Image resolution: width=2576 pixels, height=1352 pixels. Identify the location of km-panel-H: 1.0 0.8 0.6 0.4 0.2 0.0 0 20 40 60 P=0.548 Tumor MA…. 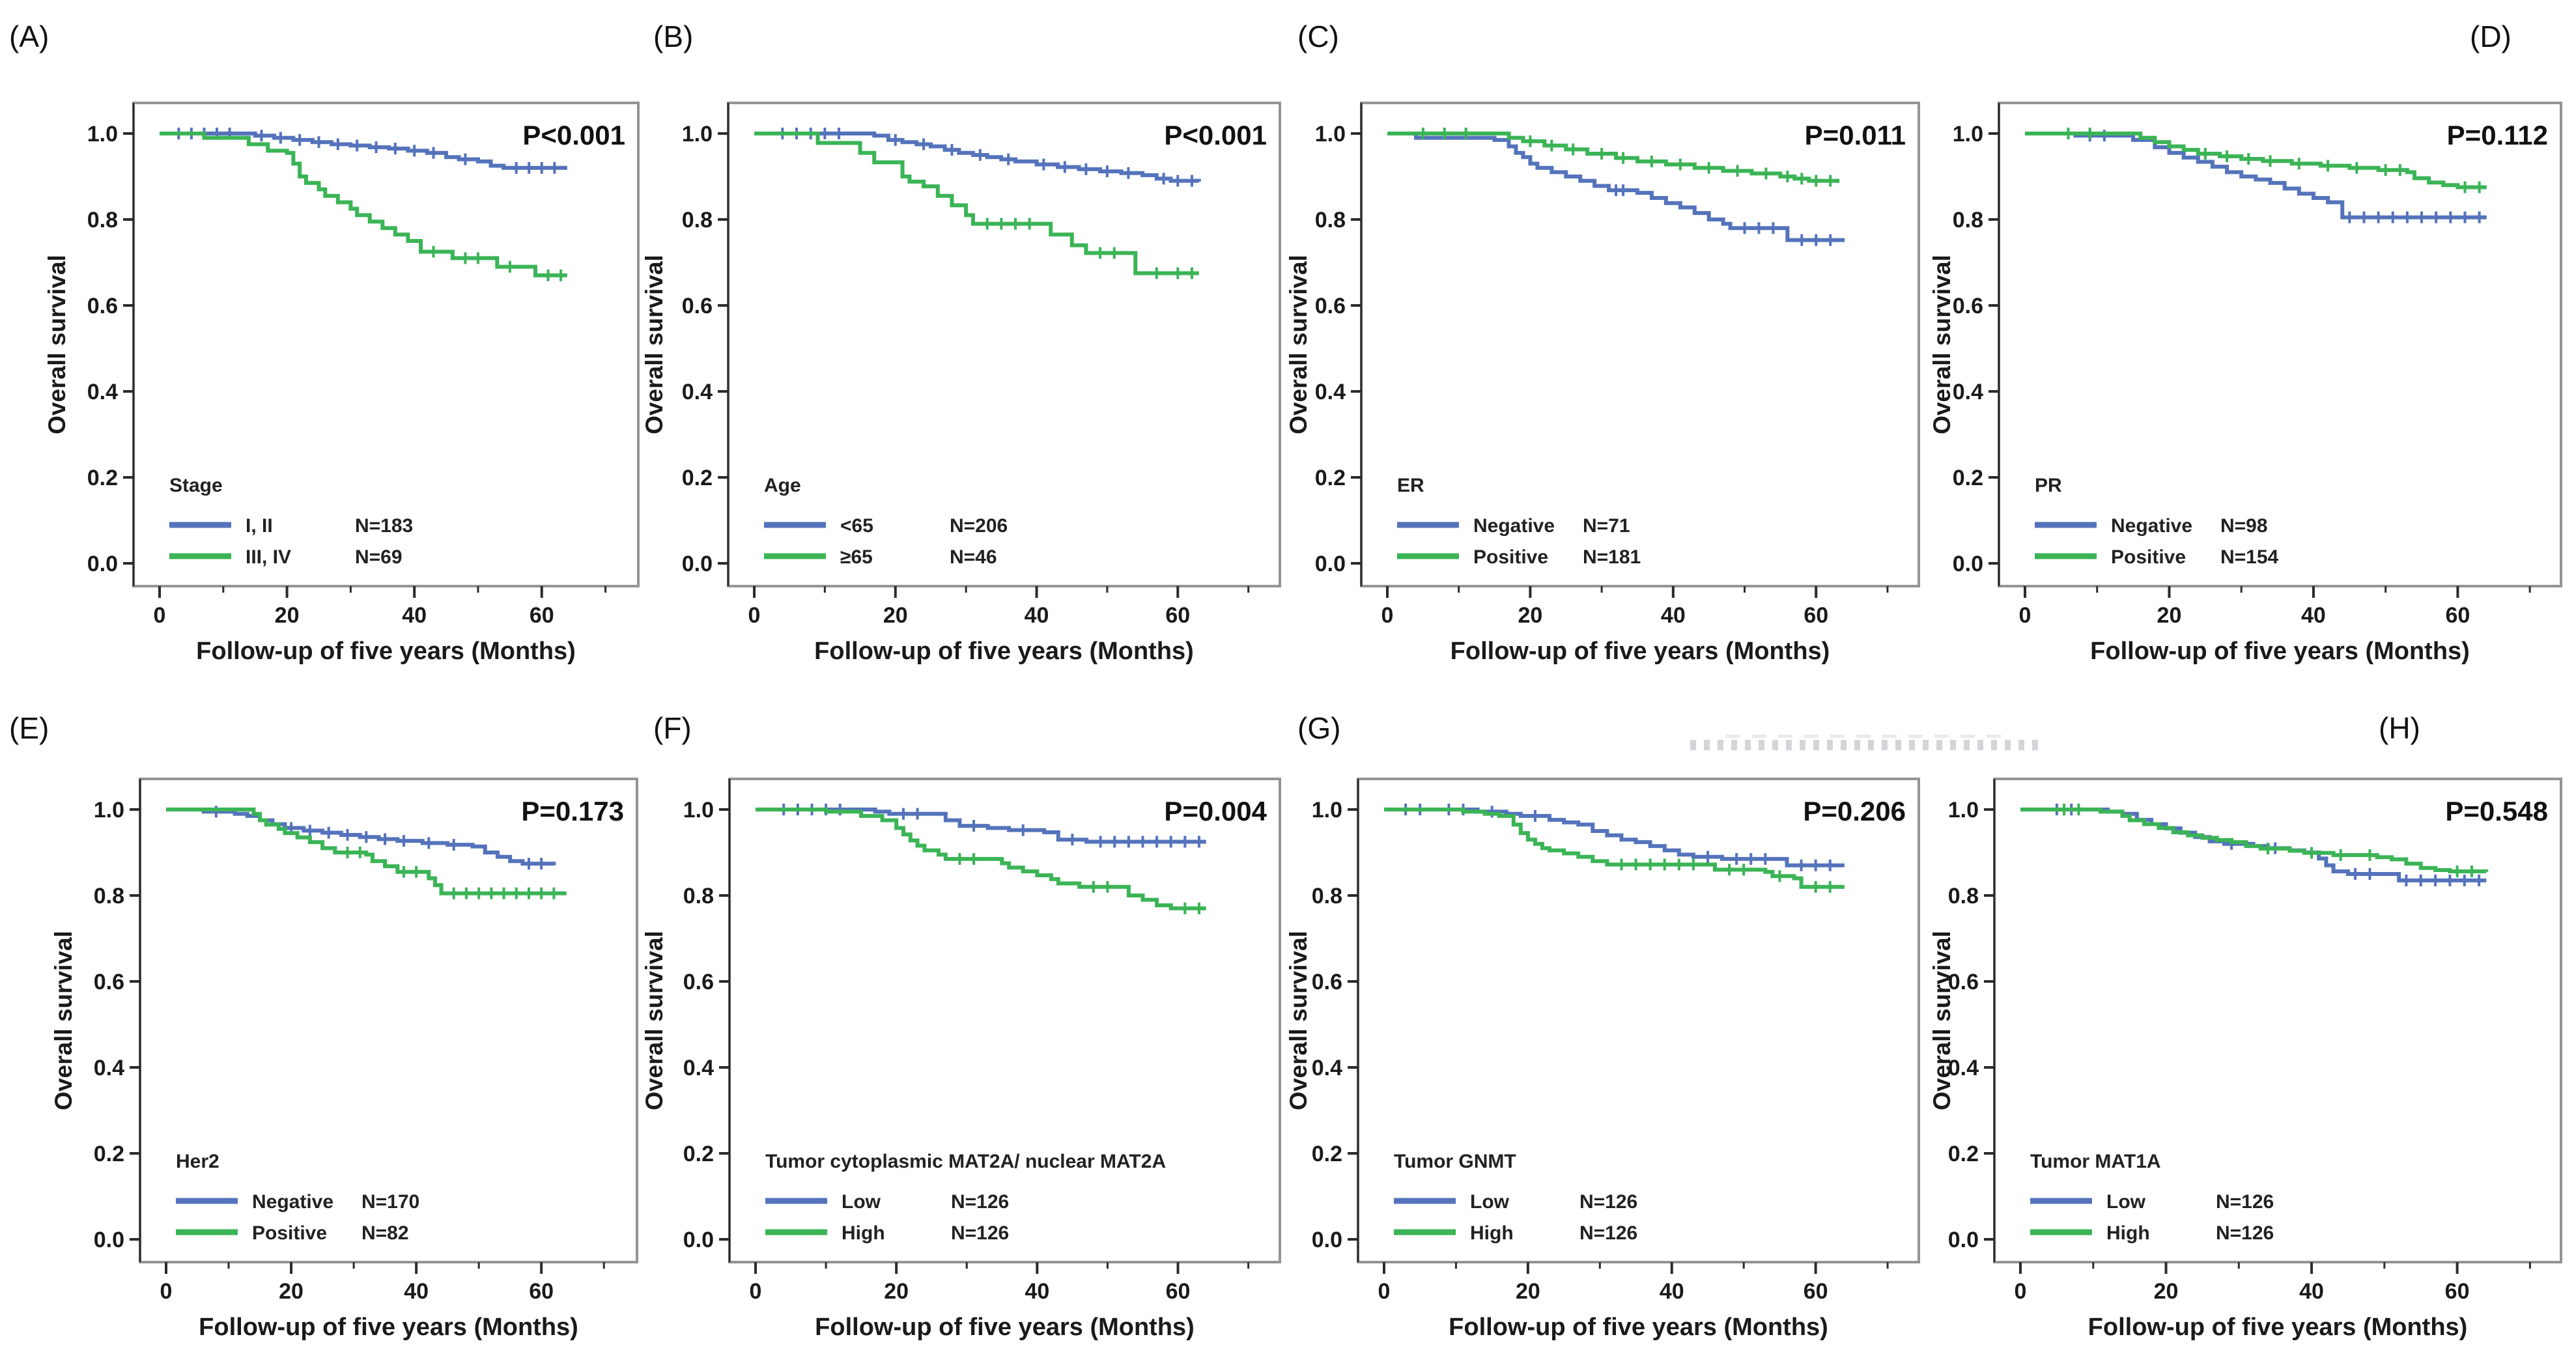
(2253, 1014).